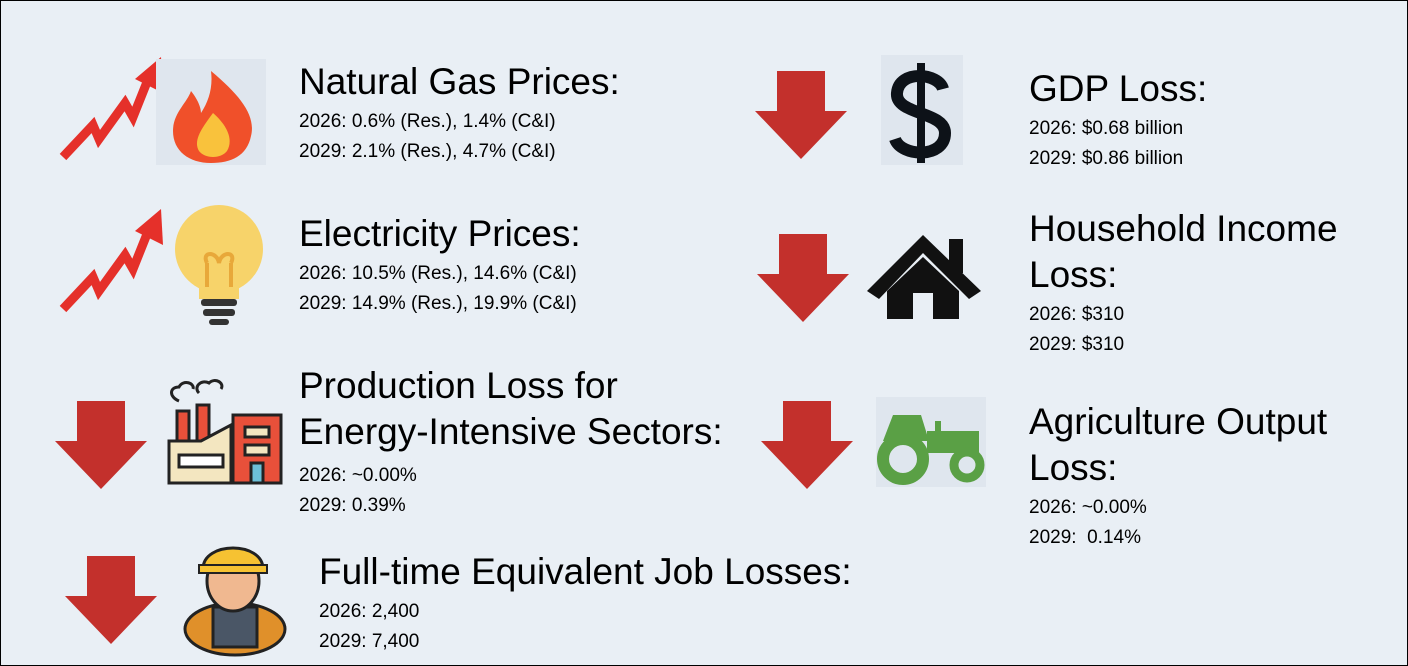  Describe the element at coordinates (1178, 421) in the screenshot. I see `stat-title: Agriculture Output` at that location.